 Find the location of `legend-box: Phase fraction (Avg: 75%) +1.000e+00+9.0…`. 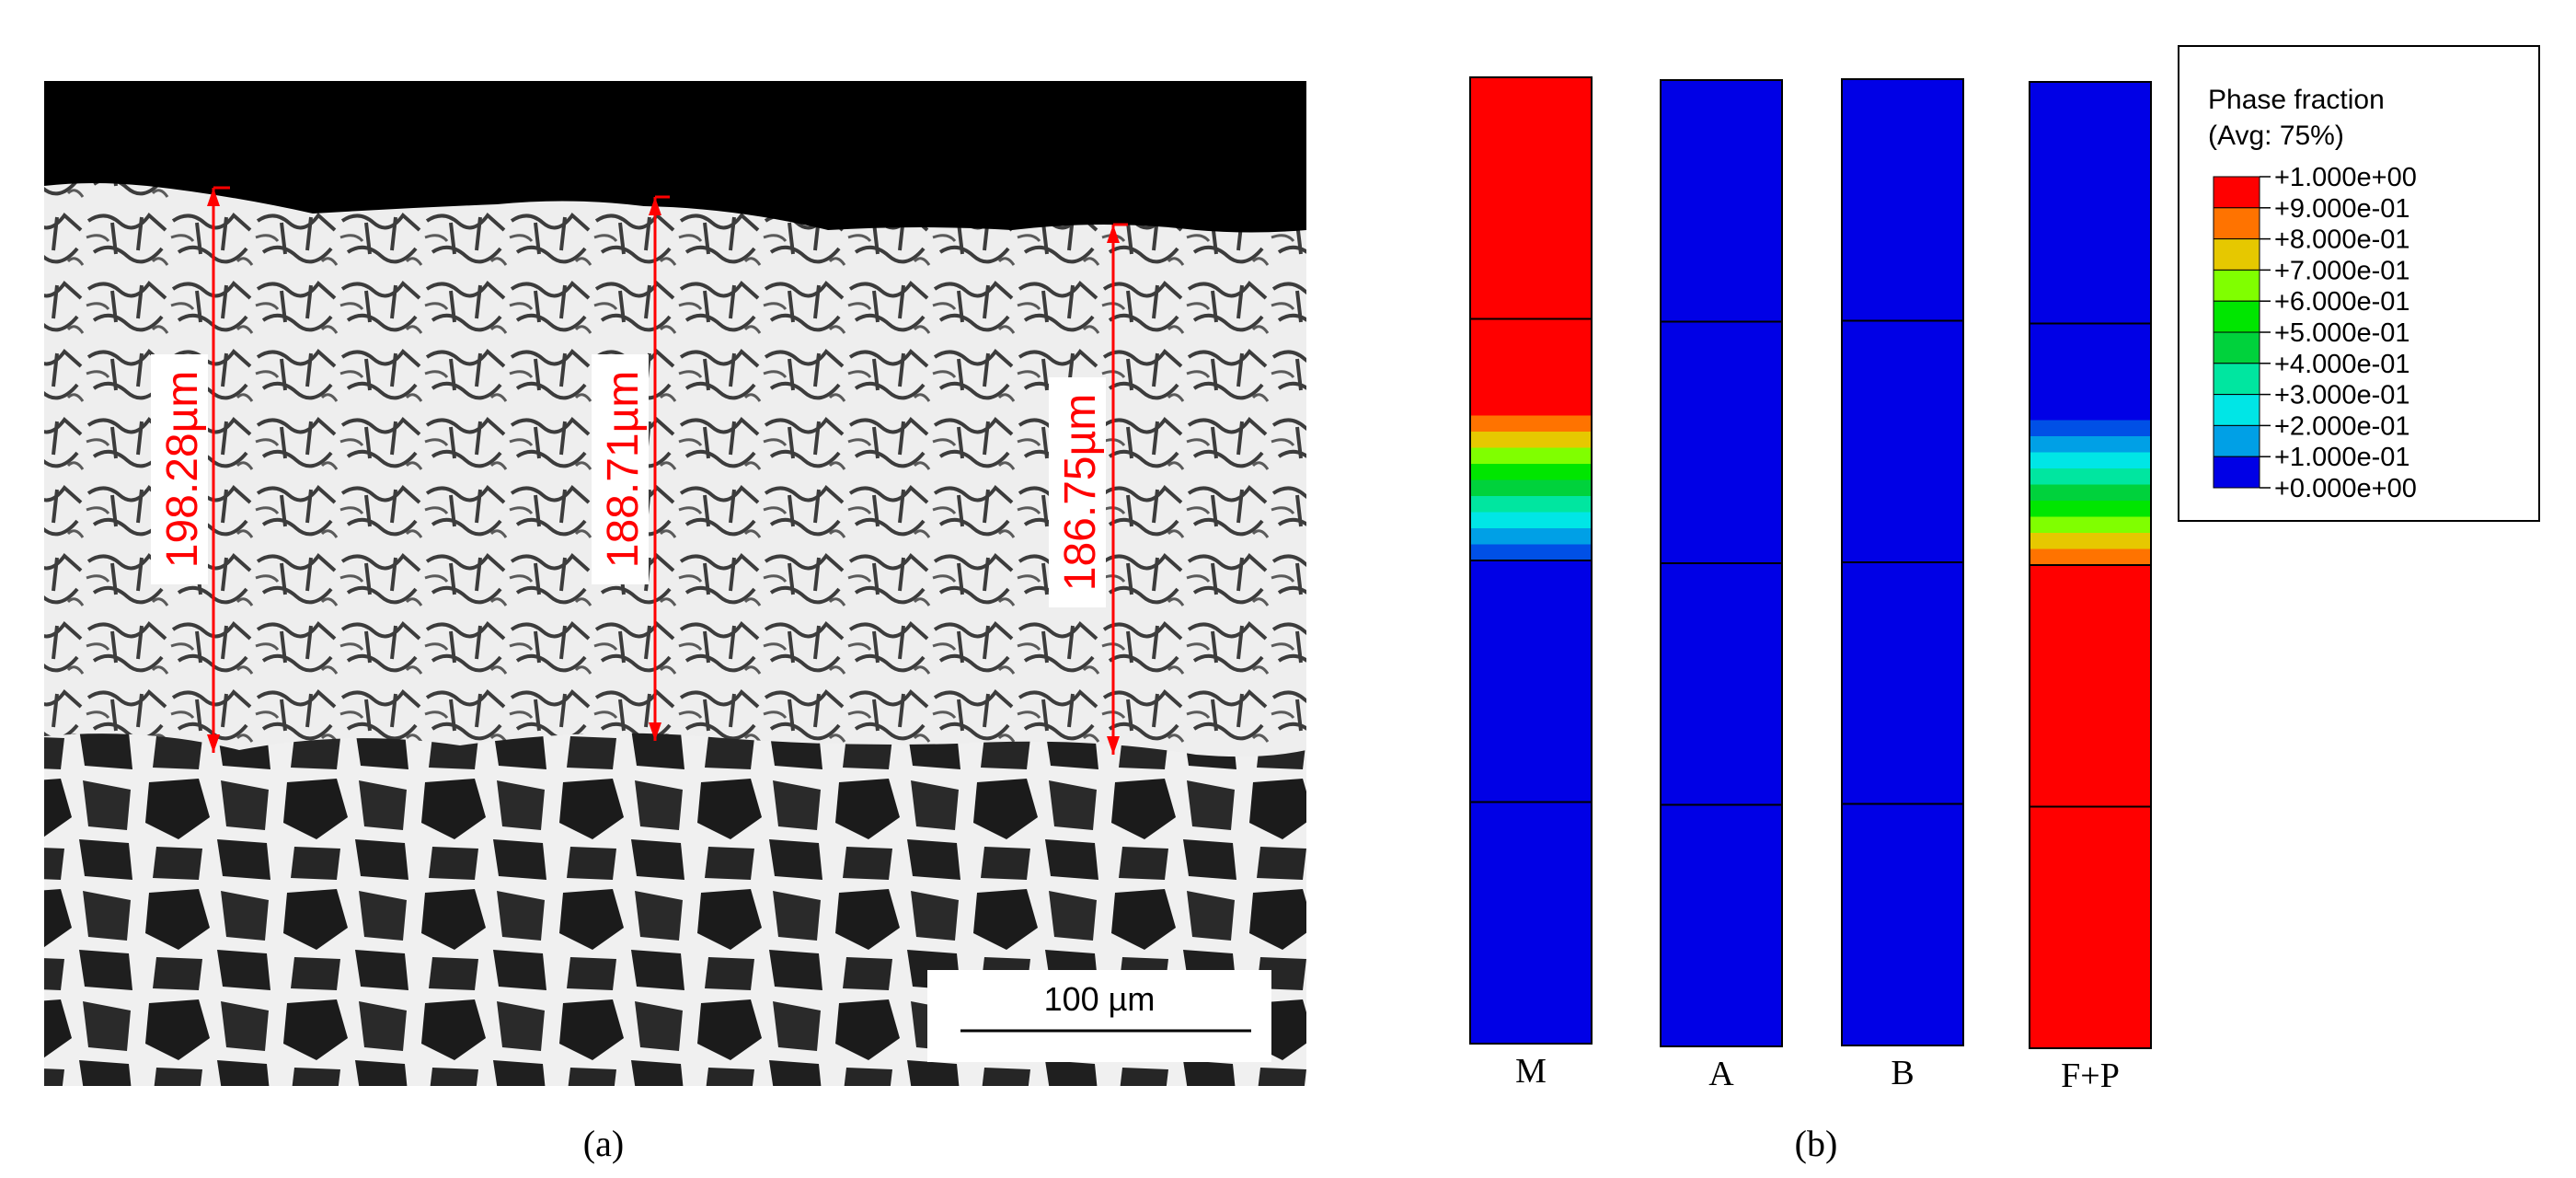

legend-box: Phase fraction (Avg: 75%) +1.000e+00+9.0… is located at coordinates (2359, 283).